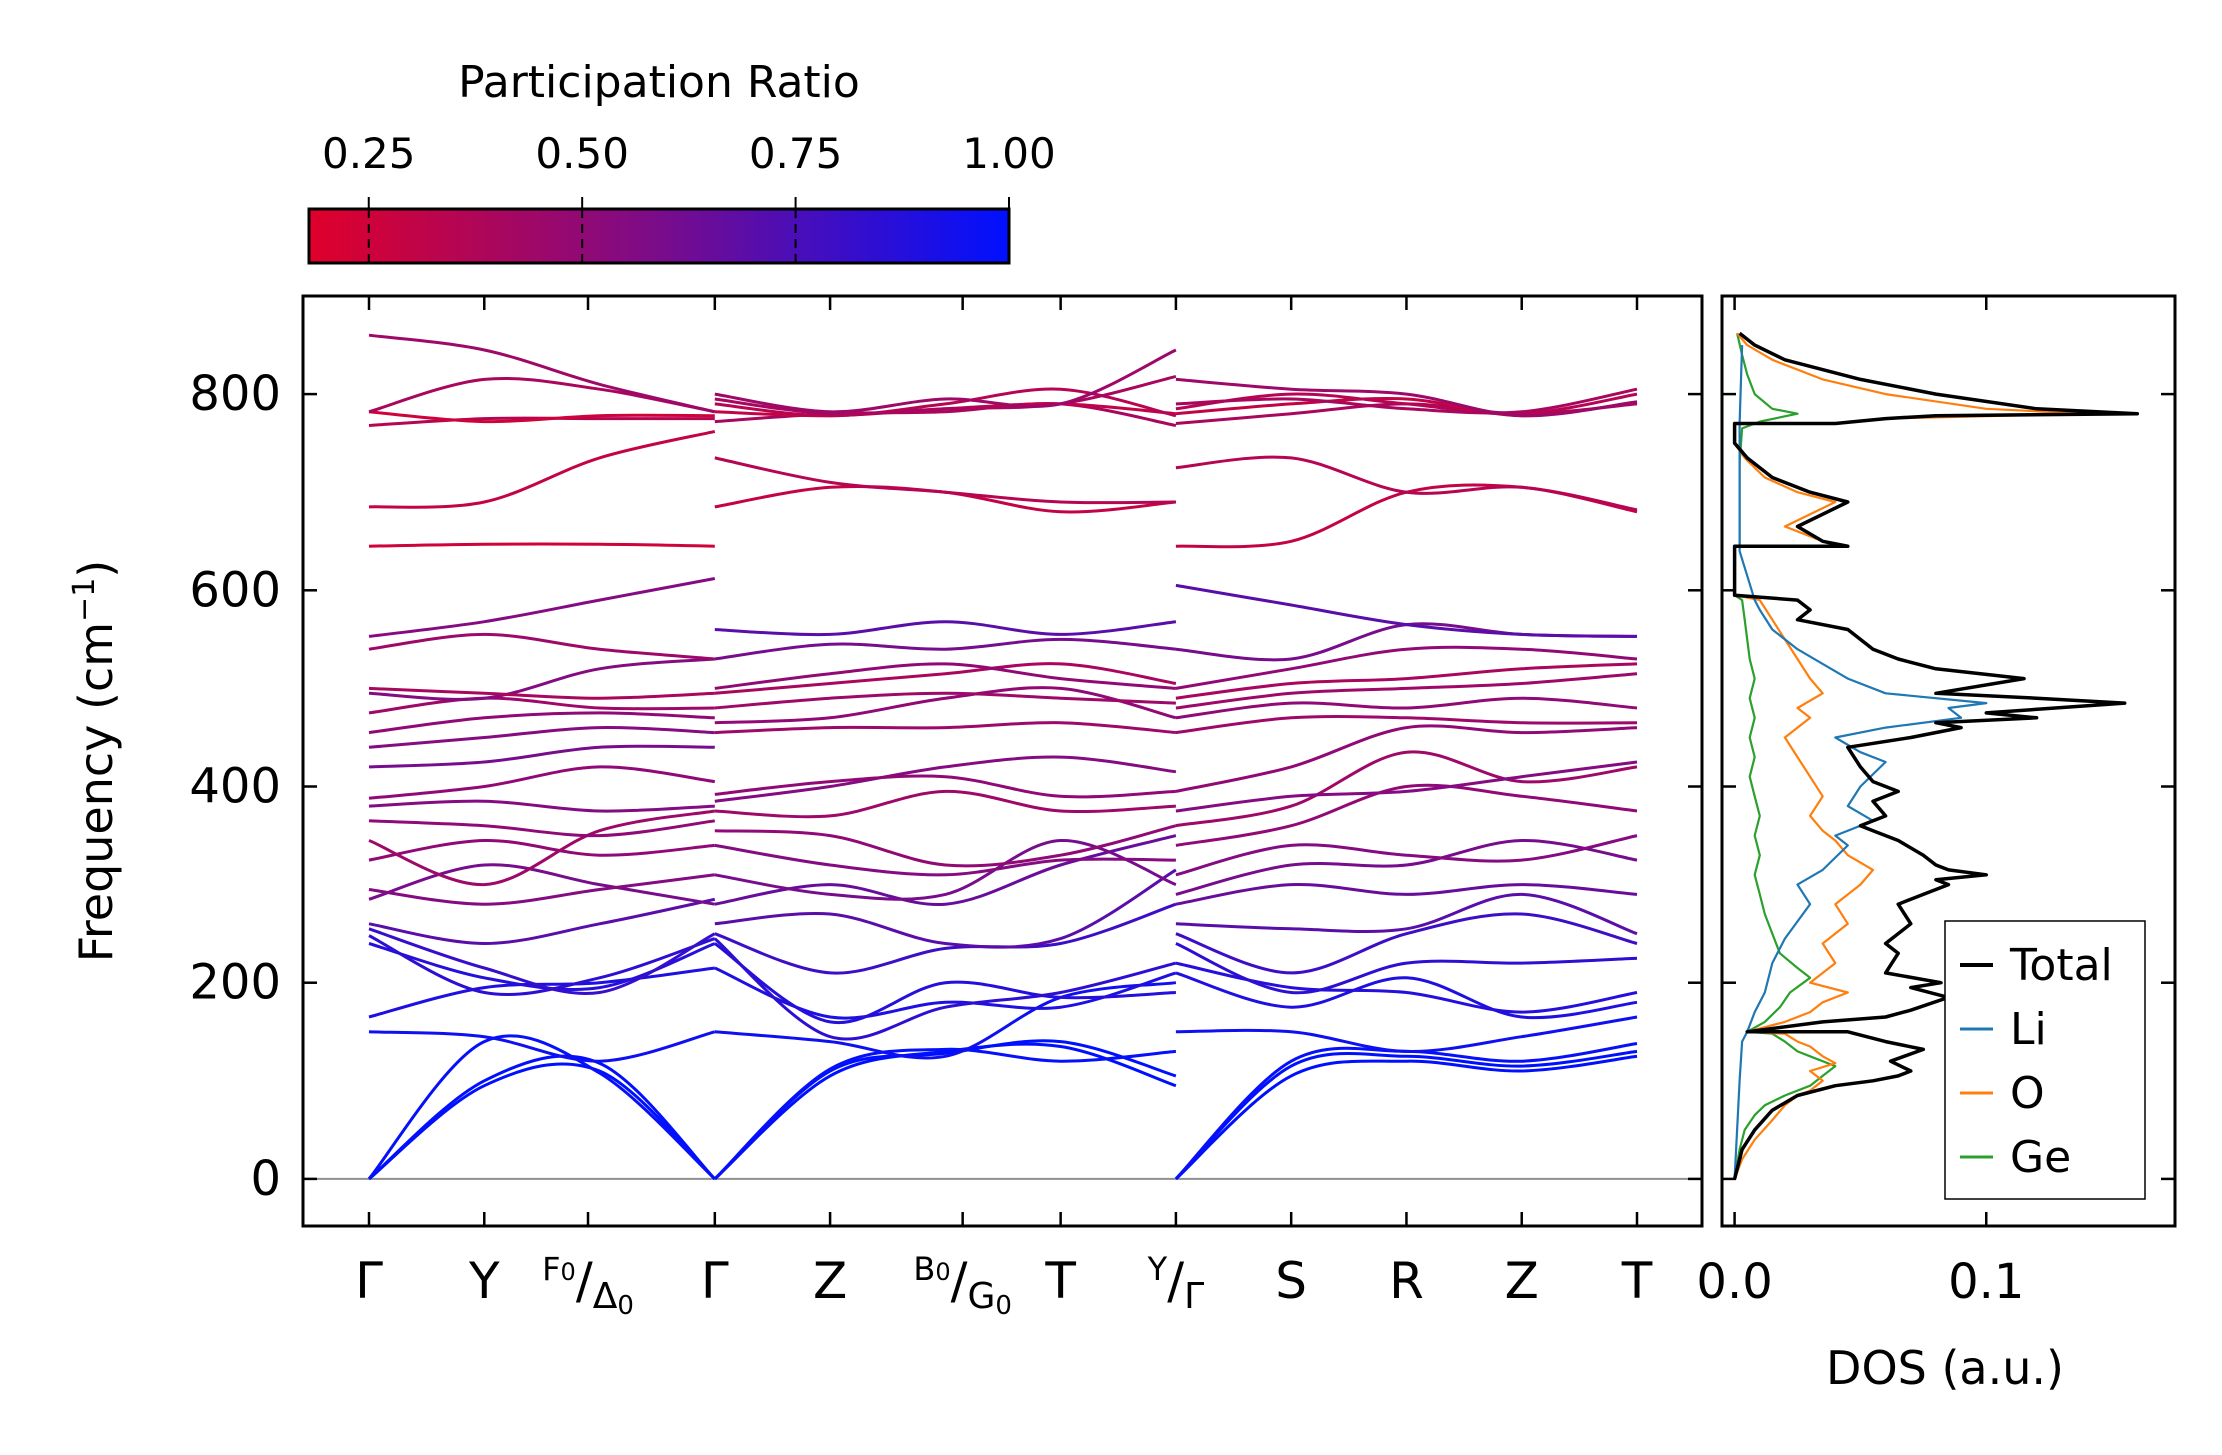  I want to click on y-tick-label: 200, so click(235, 983).